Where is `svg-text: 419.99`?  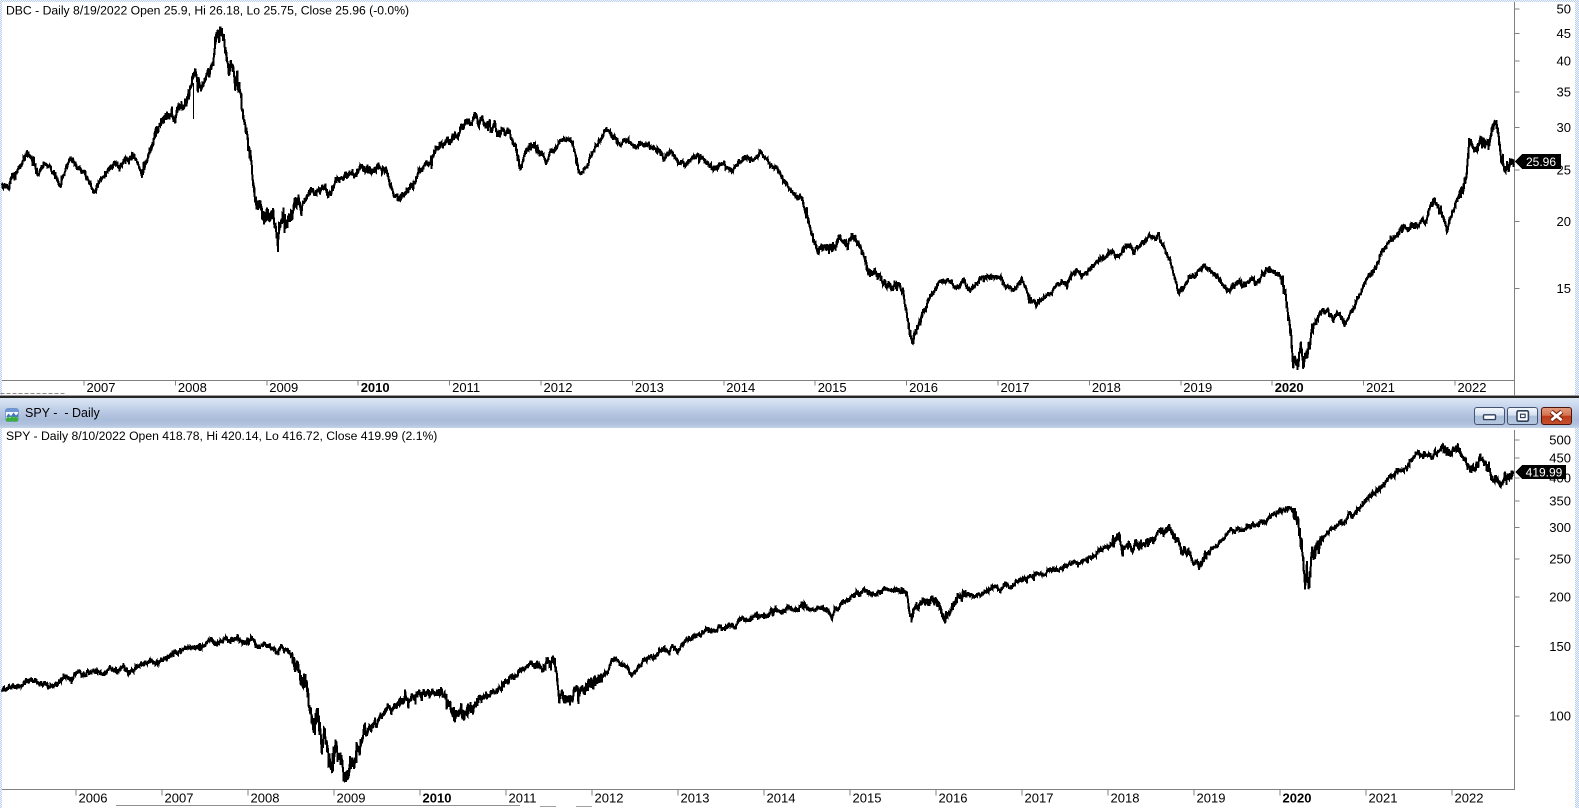
svg-text: 419.99 is located at coordinates (1544, 473).